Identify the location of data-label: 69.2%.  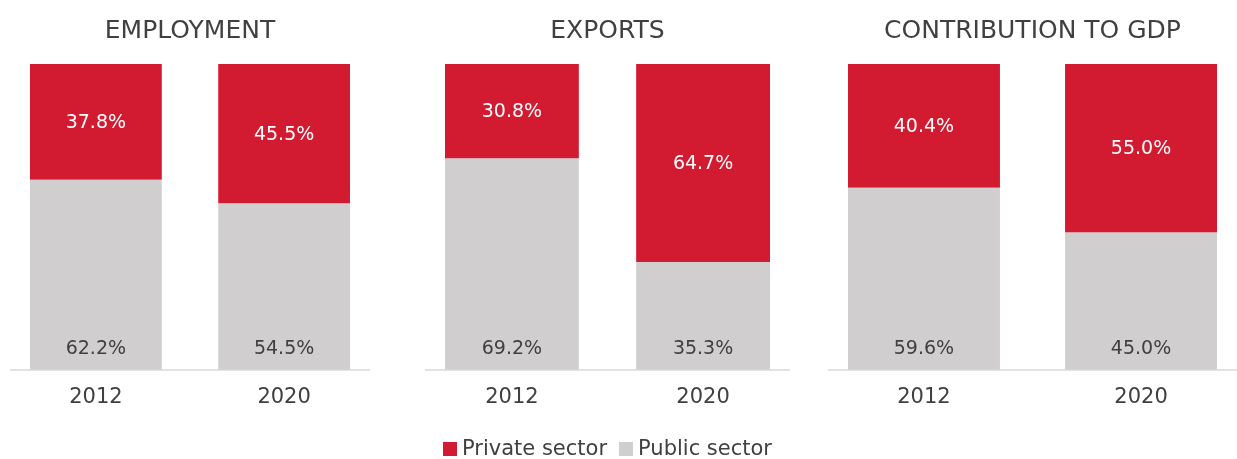
(512, 347).